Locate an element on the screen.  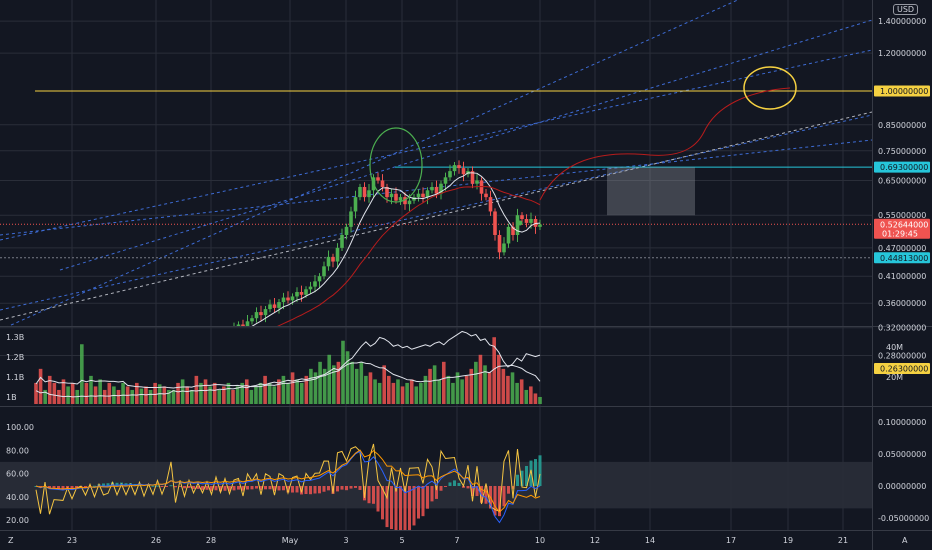
price-tag-label: 1.00000000 is located at coordinates (904, 91).